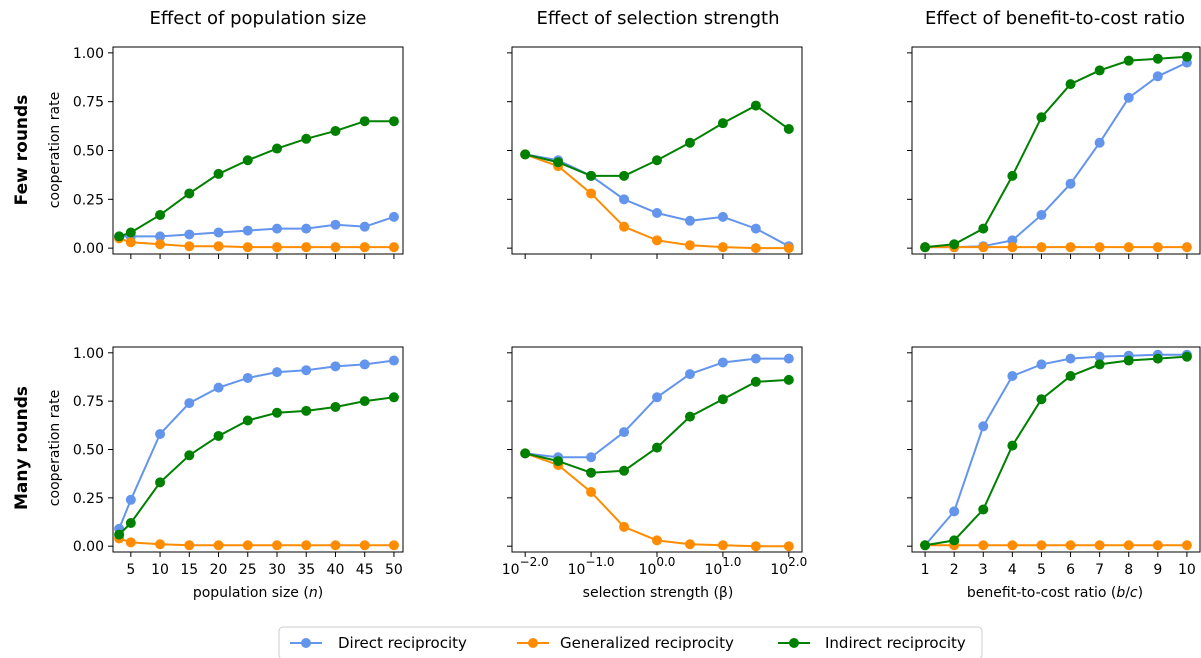 The height and width of the screenshot is (658, 1201). Describe the element at coordinates (1054, 152) in the screenshot. I see `panel-few-rounds-benefit` at that location.